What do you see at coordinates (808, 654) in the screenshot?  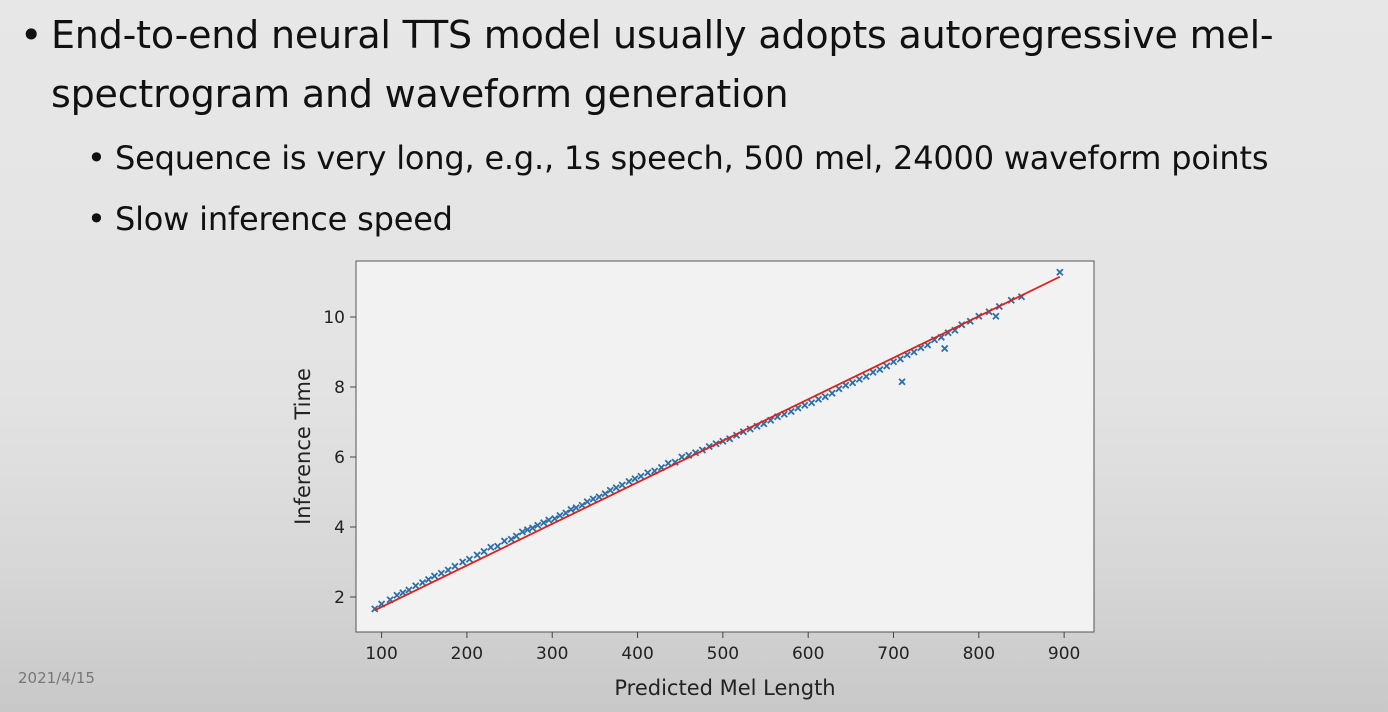 I see `x-tick-label: 600` at bounding box center [808, 654].